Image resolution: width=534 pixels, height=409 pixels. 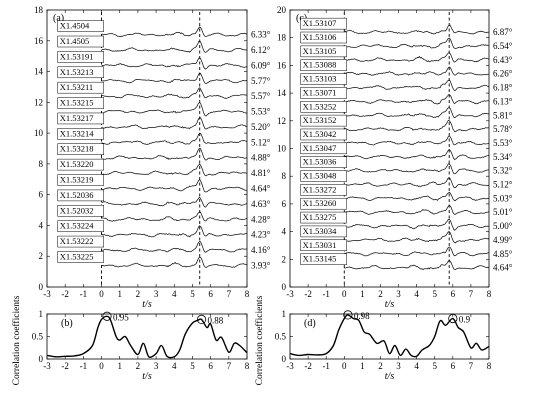 What do you see at coordinates (77, 149) in the screenshot?
I see `a-station-label: X1.53218` at bounding box center [77, 149].